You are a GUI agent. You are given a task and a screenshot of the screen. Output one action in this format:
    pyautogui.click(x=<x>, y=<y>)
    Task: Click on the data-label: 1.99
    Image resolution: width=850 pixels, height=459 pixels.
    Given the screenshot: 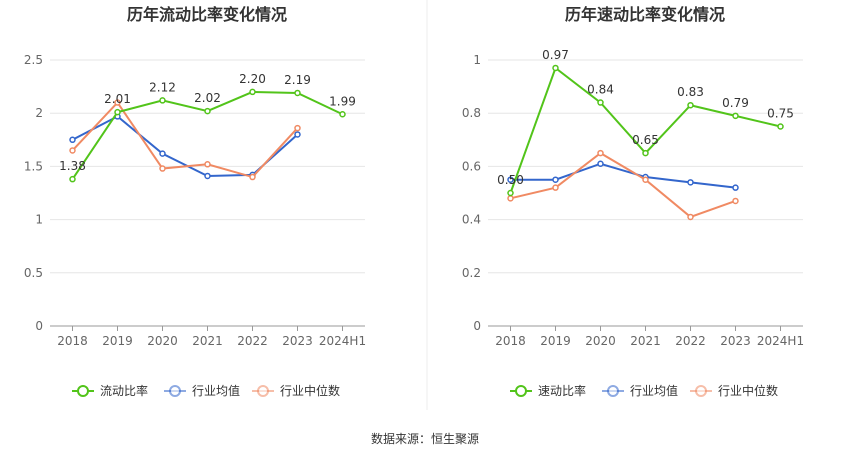 What is the action you would take?
    pyautogui.click(x=342, y=101)
    